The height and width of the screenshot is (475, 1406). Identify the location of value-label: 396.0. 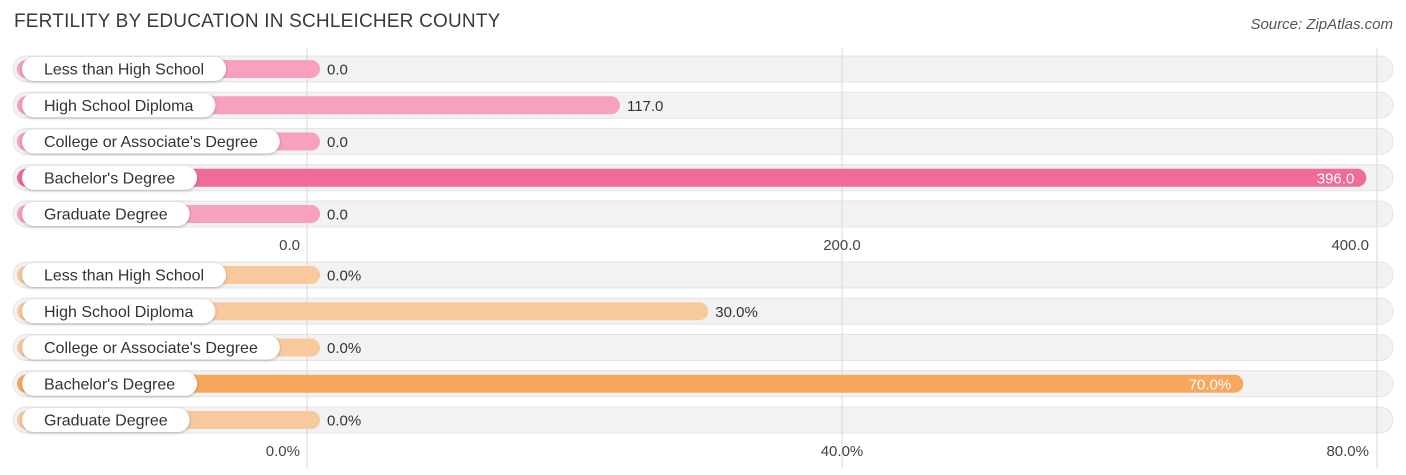
(1336, 178).